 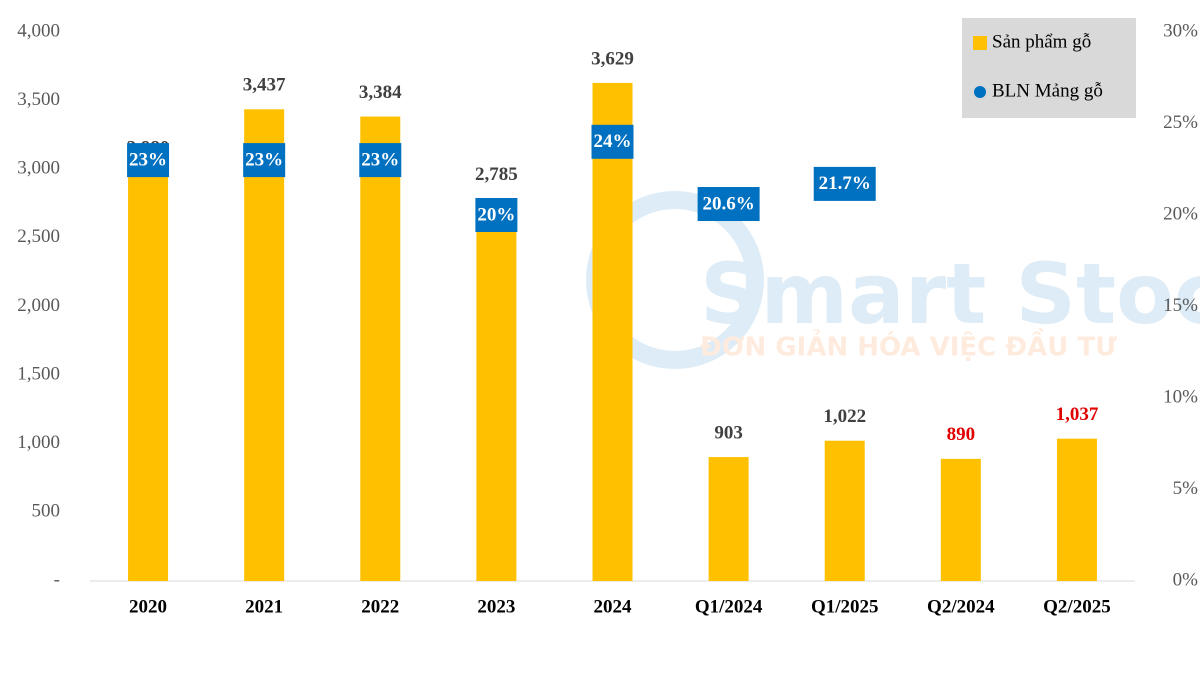 What do you see at coordinates (1047, 90) in the screenshot?
I see `legend-label: BLN Mảng gỗ` at bounding box center [1047, 90].